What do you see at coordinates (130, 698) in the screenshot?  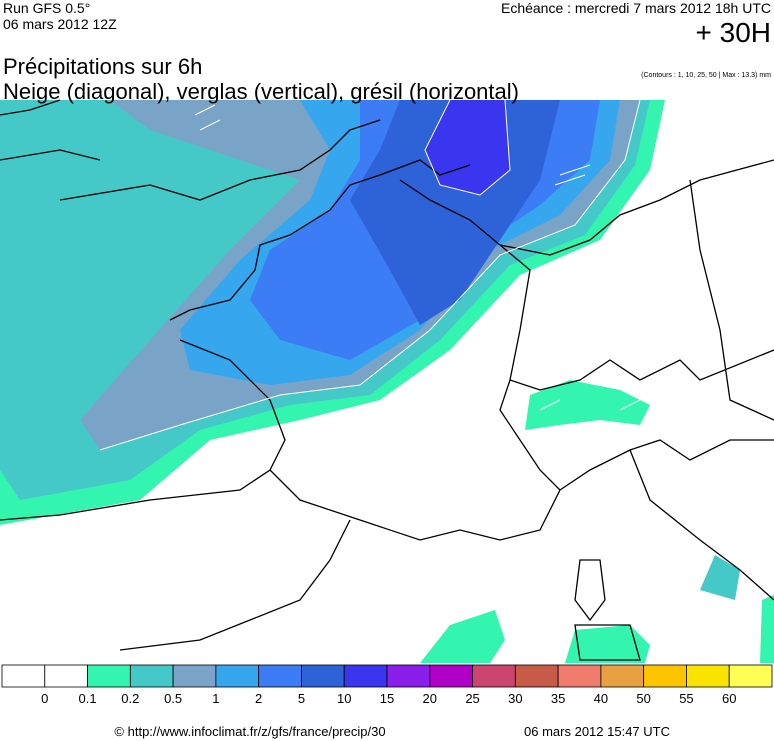 I see `colorbar-label: 0.2` at bounding box center [130, 698].